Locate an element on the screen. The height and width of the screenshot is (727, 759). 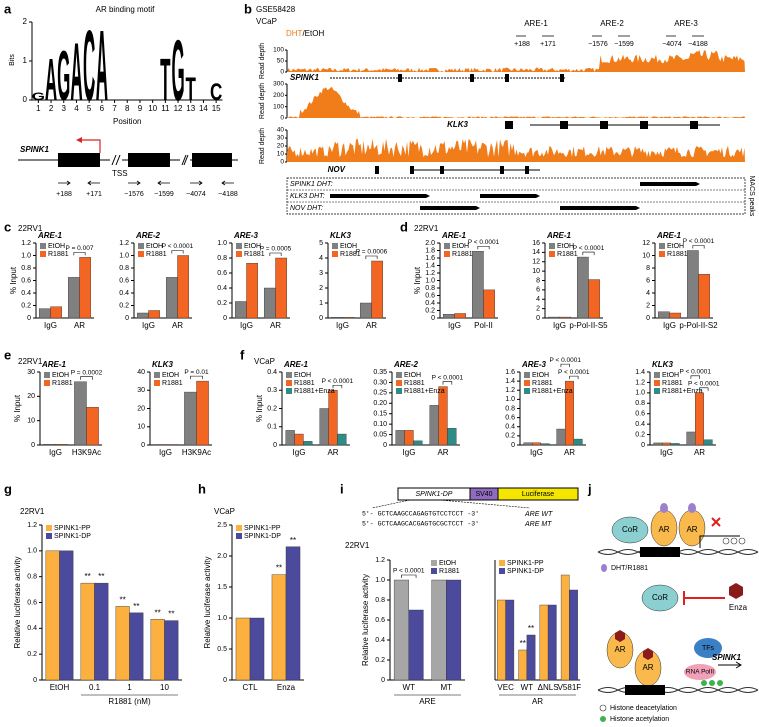
macs-label: MACS peaks is located at coordinates (751, 196).